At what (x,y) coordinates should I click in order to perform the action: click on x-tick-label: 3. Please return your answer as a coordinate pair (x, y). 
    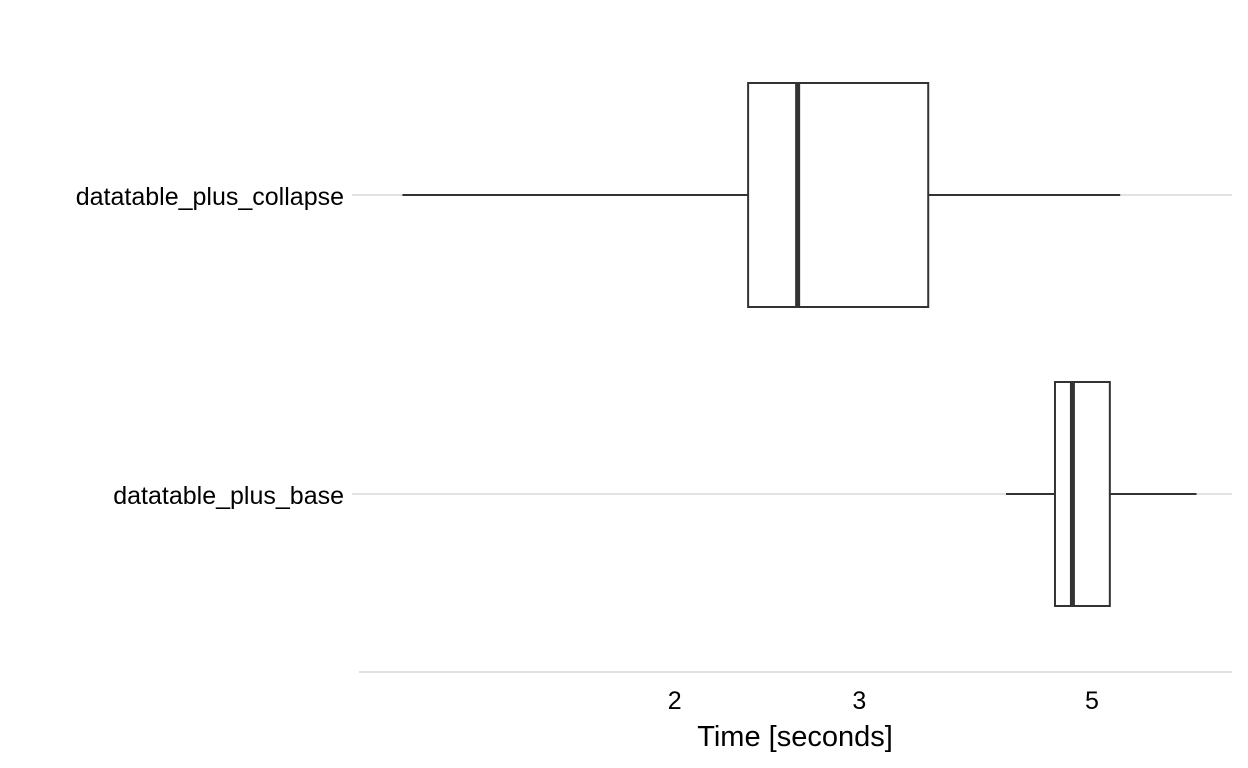
    Looking at the image, I should click on (859, 701).